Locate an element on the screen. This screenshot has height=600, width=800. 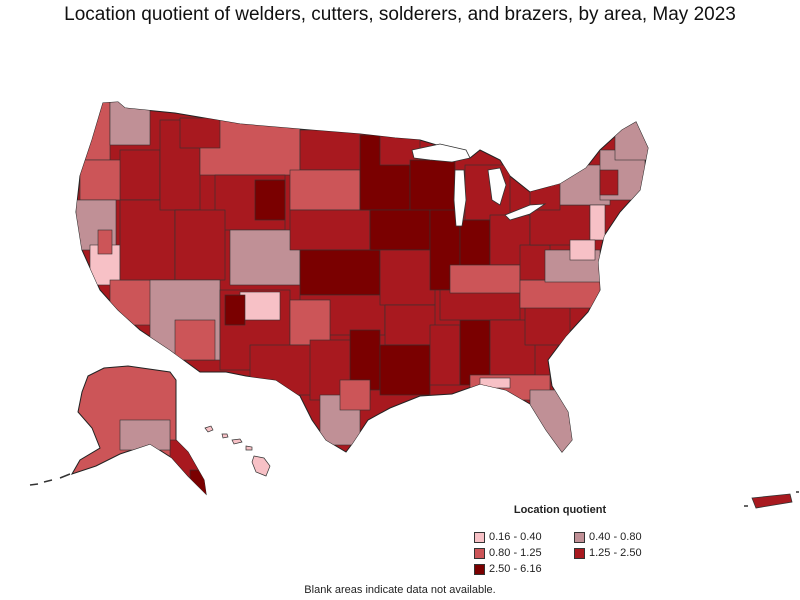
legend-label: 0.40 - 0.80 is located at coordinates (615, 537).